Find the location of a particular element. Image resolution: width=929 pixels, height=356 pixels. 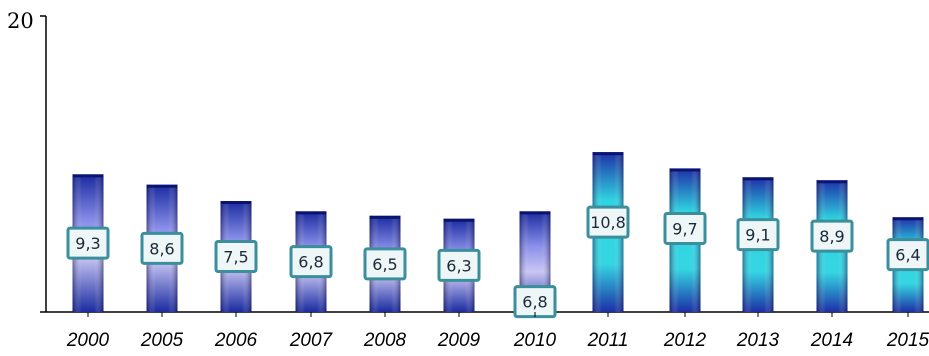

x-tick-label: 2015 is located at coordinates (907, 340).